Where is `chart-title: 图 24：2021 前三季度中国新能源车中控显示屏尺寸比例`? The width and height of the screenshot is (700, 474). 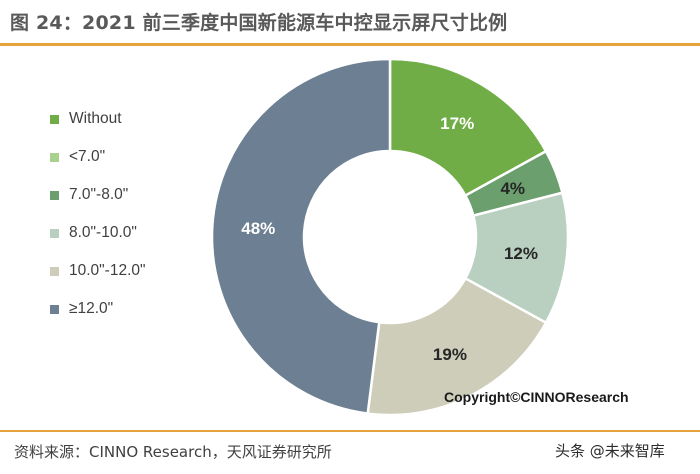
chart-title: 图 24：2021 前三季度中国新能源车中控显示屏尺寸比例 is located at coordinates (259, 23).